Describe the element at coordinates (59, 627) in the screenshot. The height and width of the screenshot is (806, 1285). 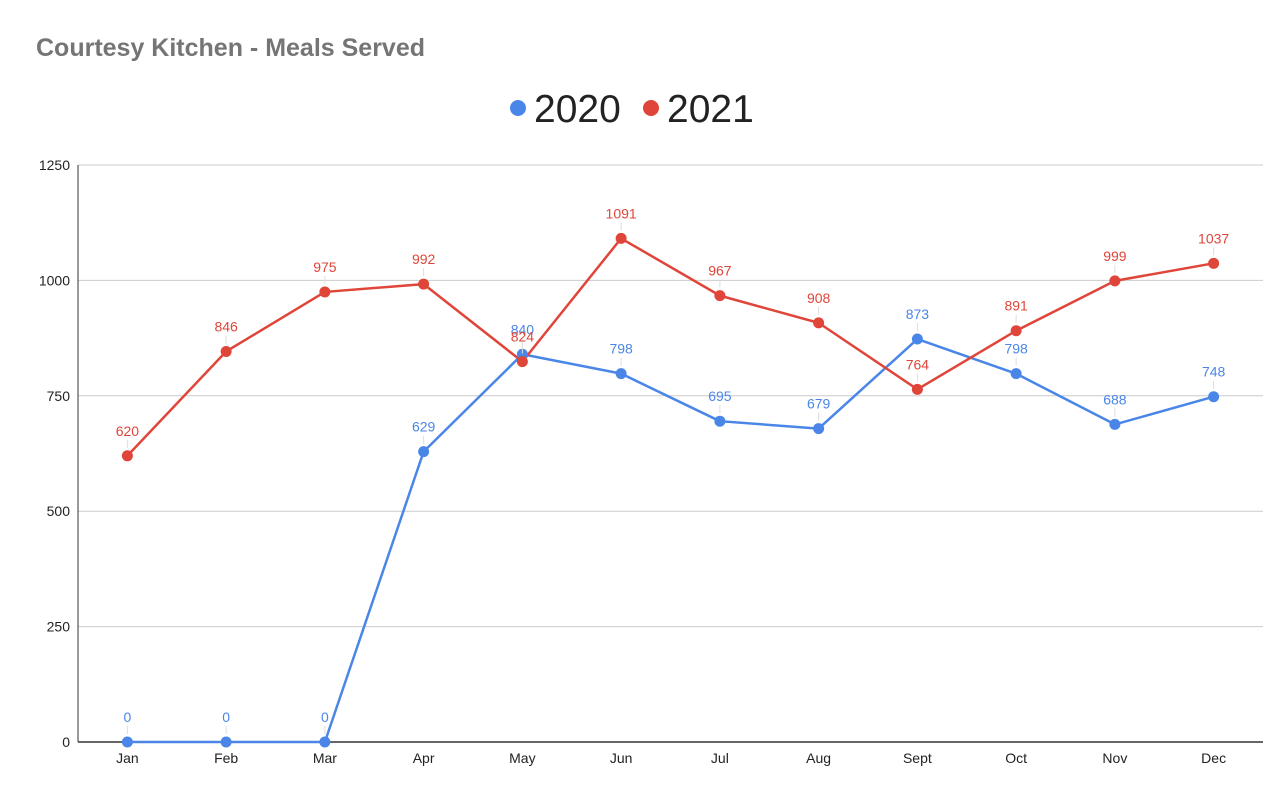
I see `y-tick-label: 250` at that location.